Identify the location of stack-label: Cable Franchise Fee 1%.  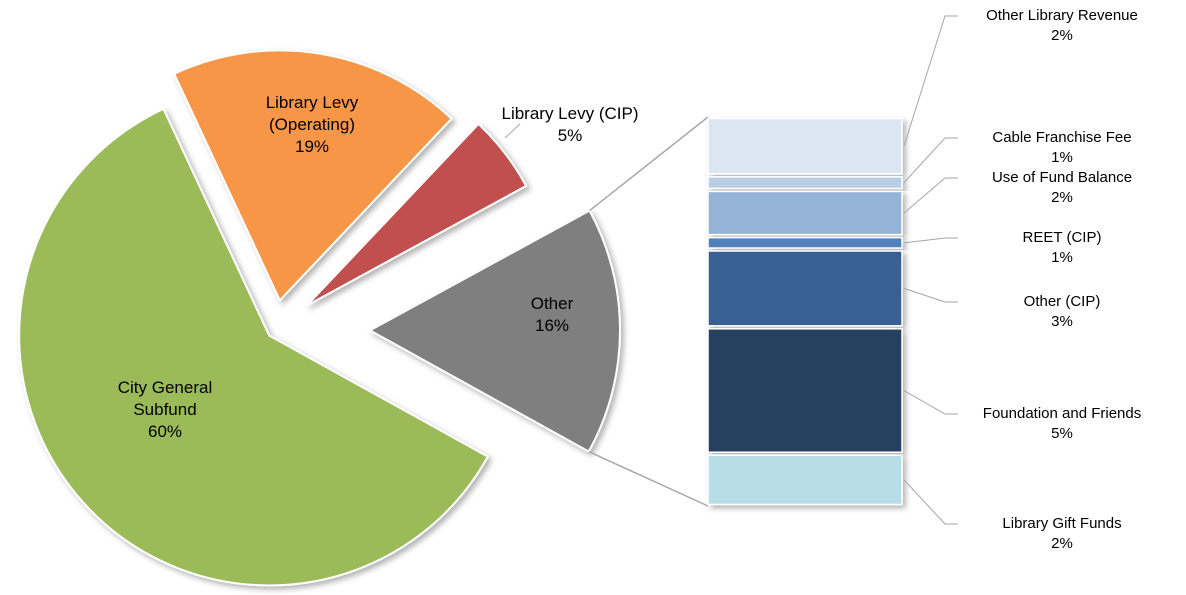
(1061, 148).